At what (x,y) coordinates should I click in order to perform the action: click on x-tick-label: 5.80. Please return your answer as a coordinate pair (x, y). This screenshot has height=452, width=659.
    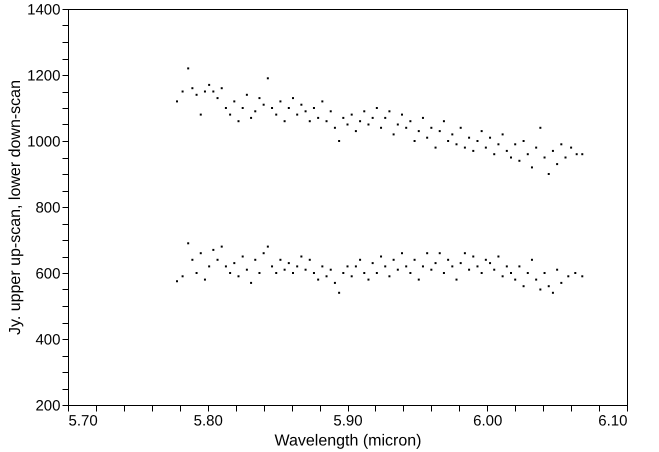
    Looking at the image, I should click on (208, 421).